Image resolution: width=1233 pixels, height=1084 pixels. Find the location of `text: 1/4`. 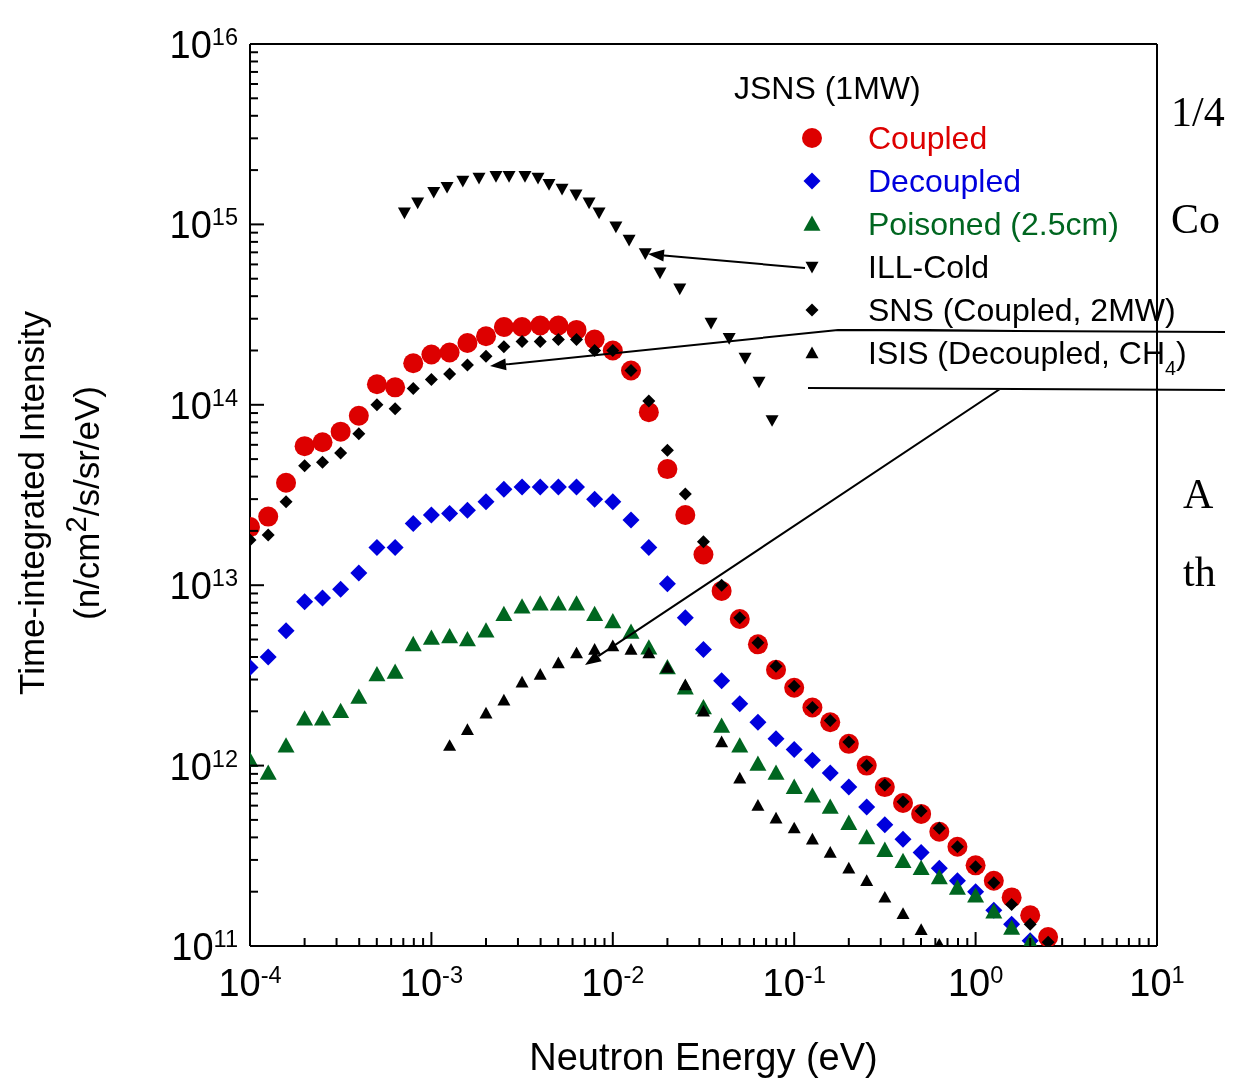

text: 1/4 is located at coordinates (1198, 112).